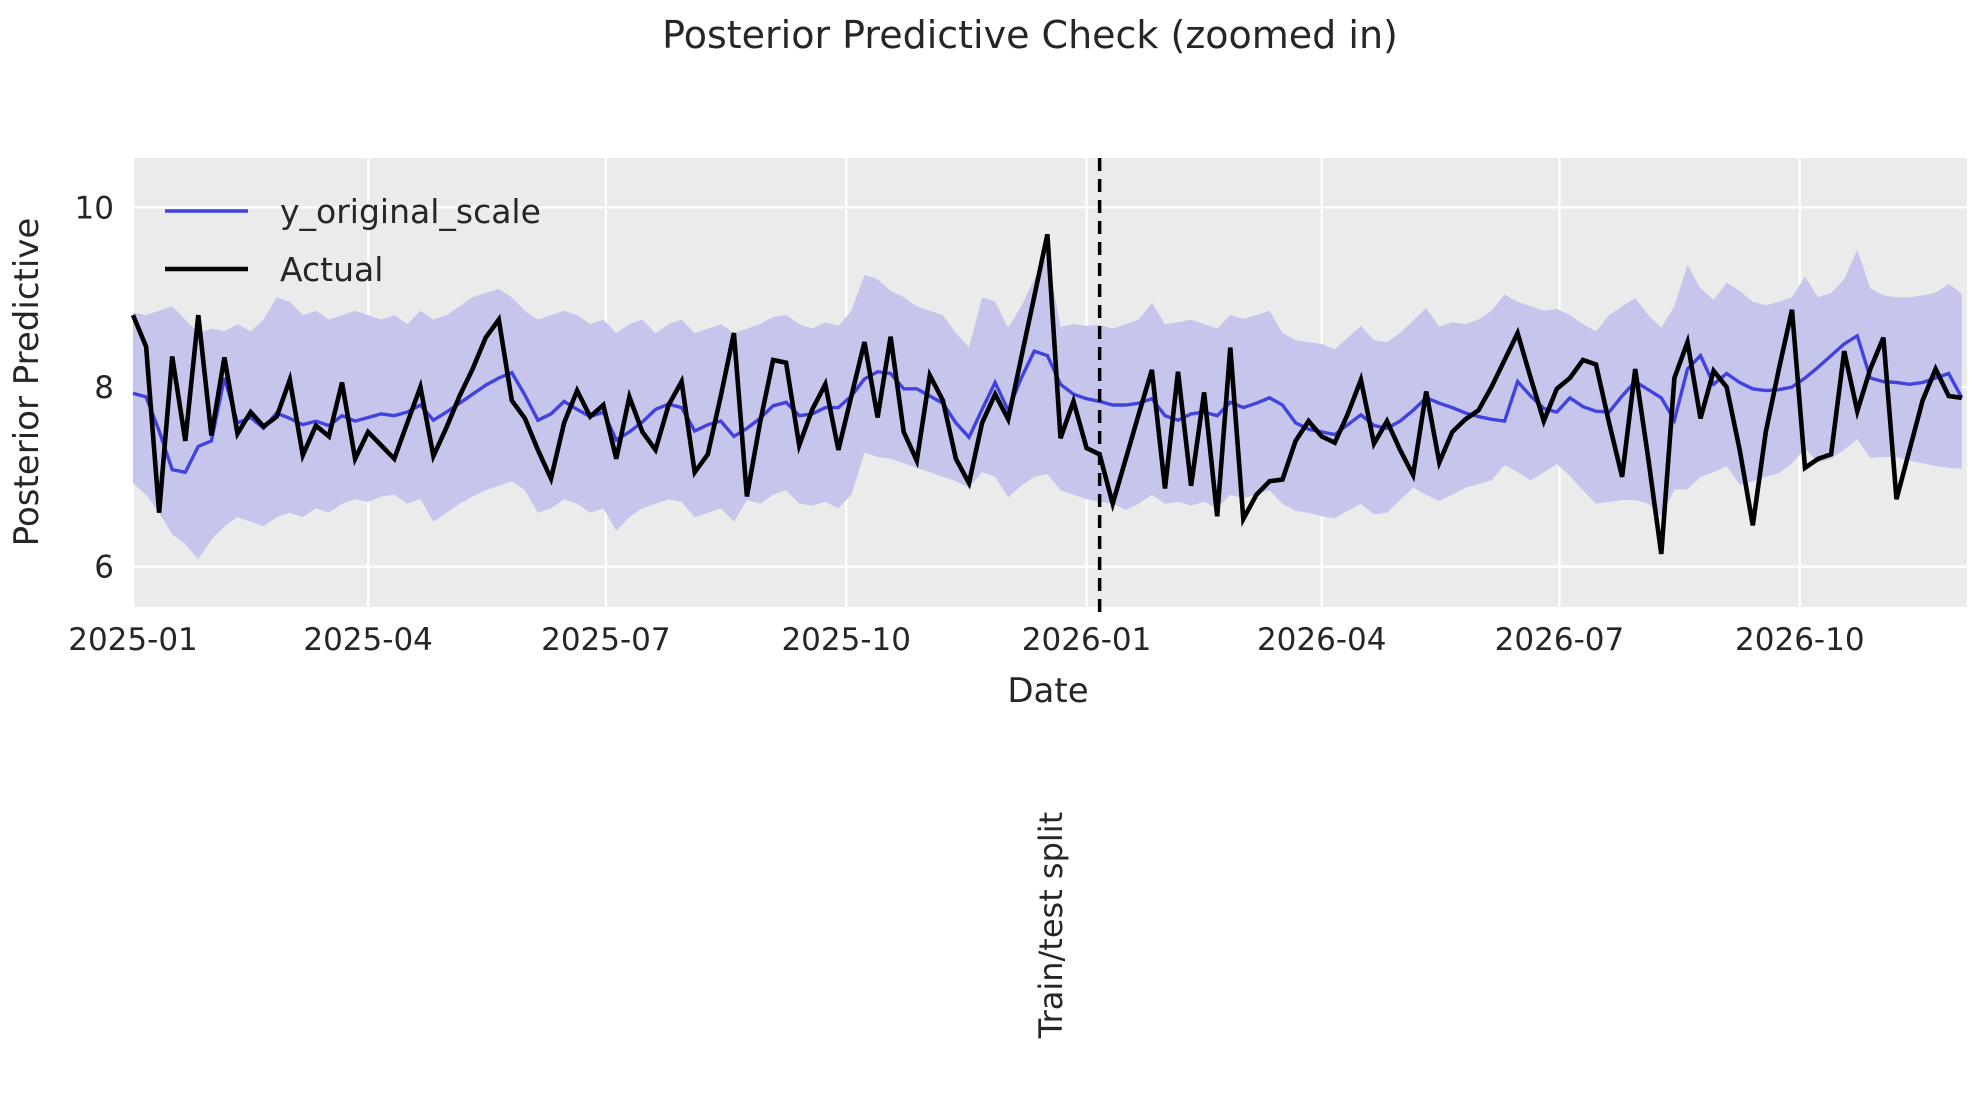 Image resolution: width=1986 pixels, height=1098 pixels. What do you see at coordinates (1087, 640) in the screenshot?
I see `x-tick-label: 2026-01` at bounding box center [1087, 640].